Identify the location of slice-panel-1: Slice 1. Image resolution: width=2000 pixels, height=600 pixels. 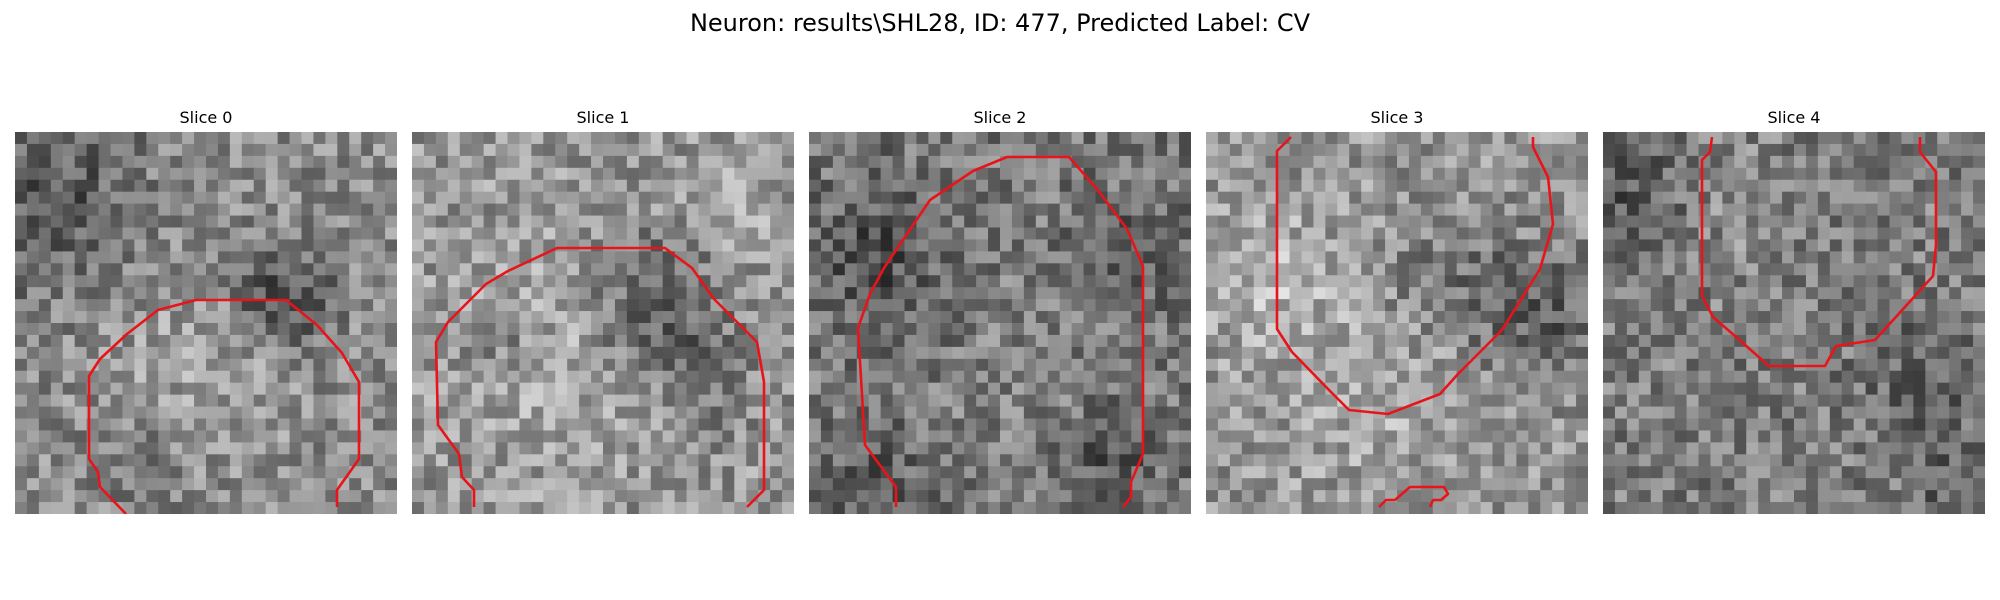
(603, 311).